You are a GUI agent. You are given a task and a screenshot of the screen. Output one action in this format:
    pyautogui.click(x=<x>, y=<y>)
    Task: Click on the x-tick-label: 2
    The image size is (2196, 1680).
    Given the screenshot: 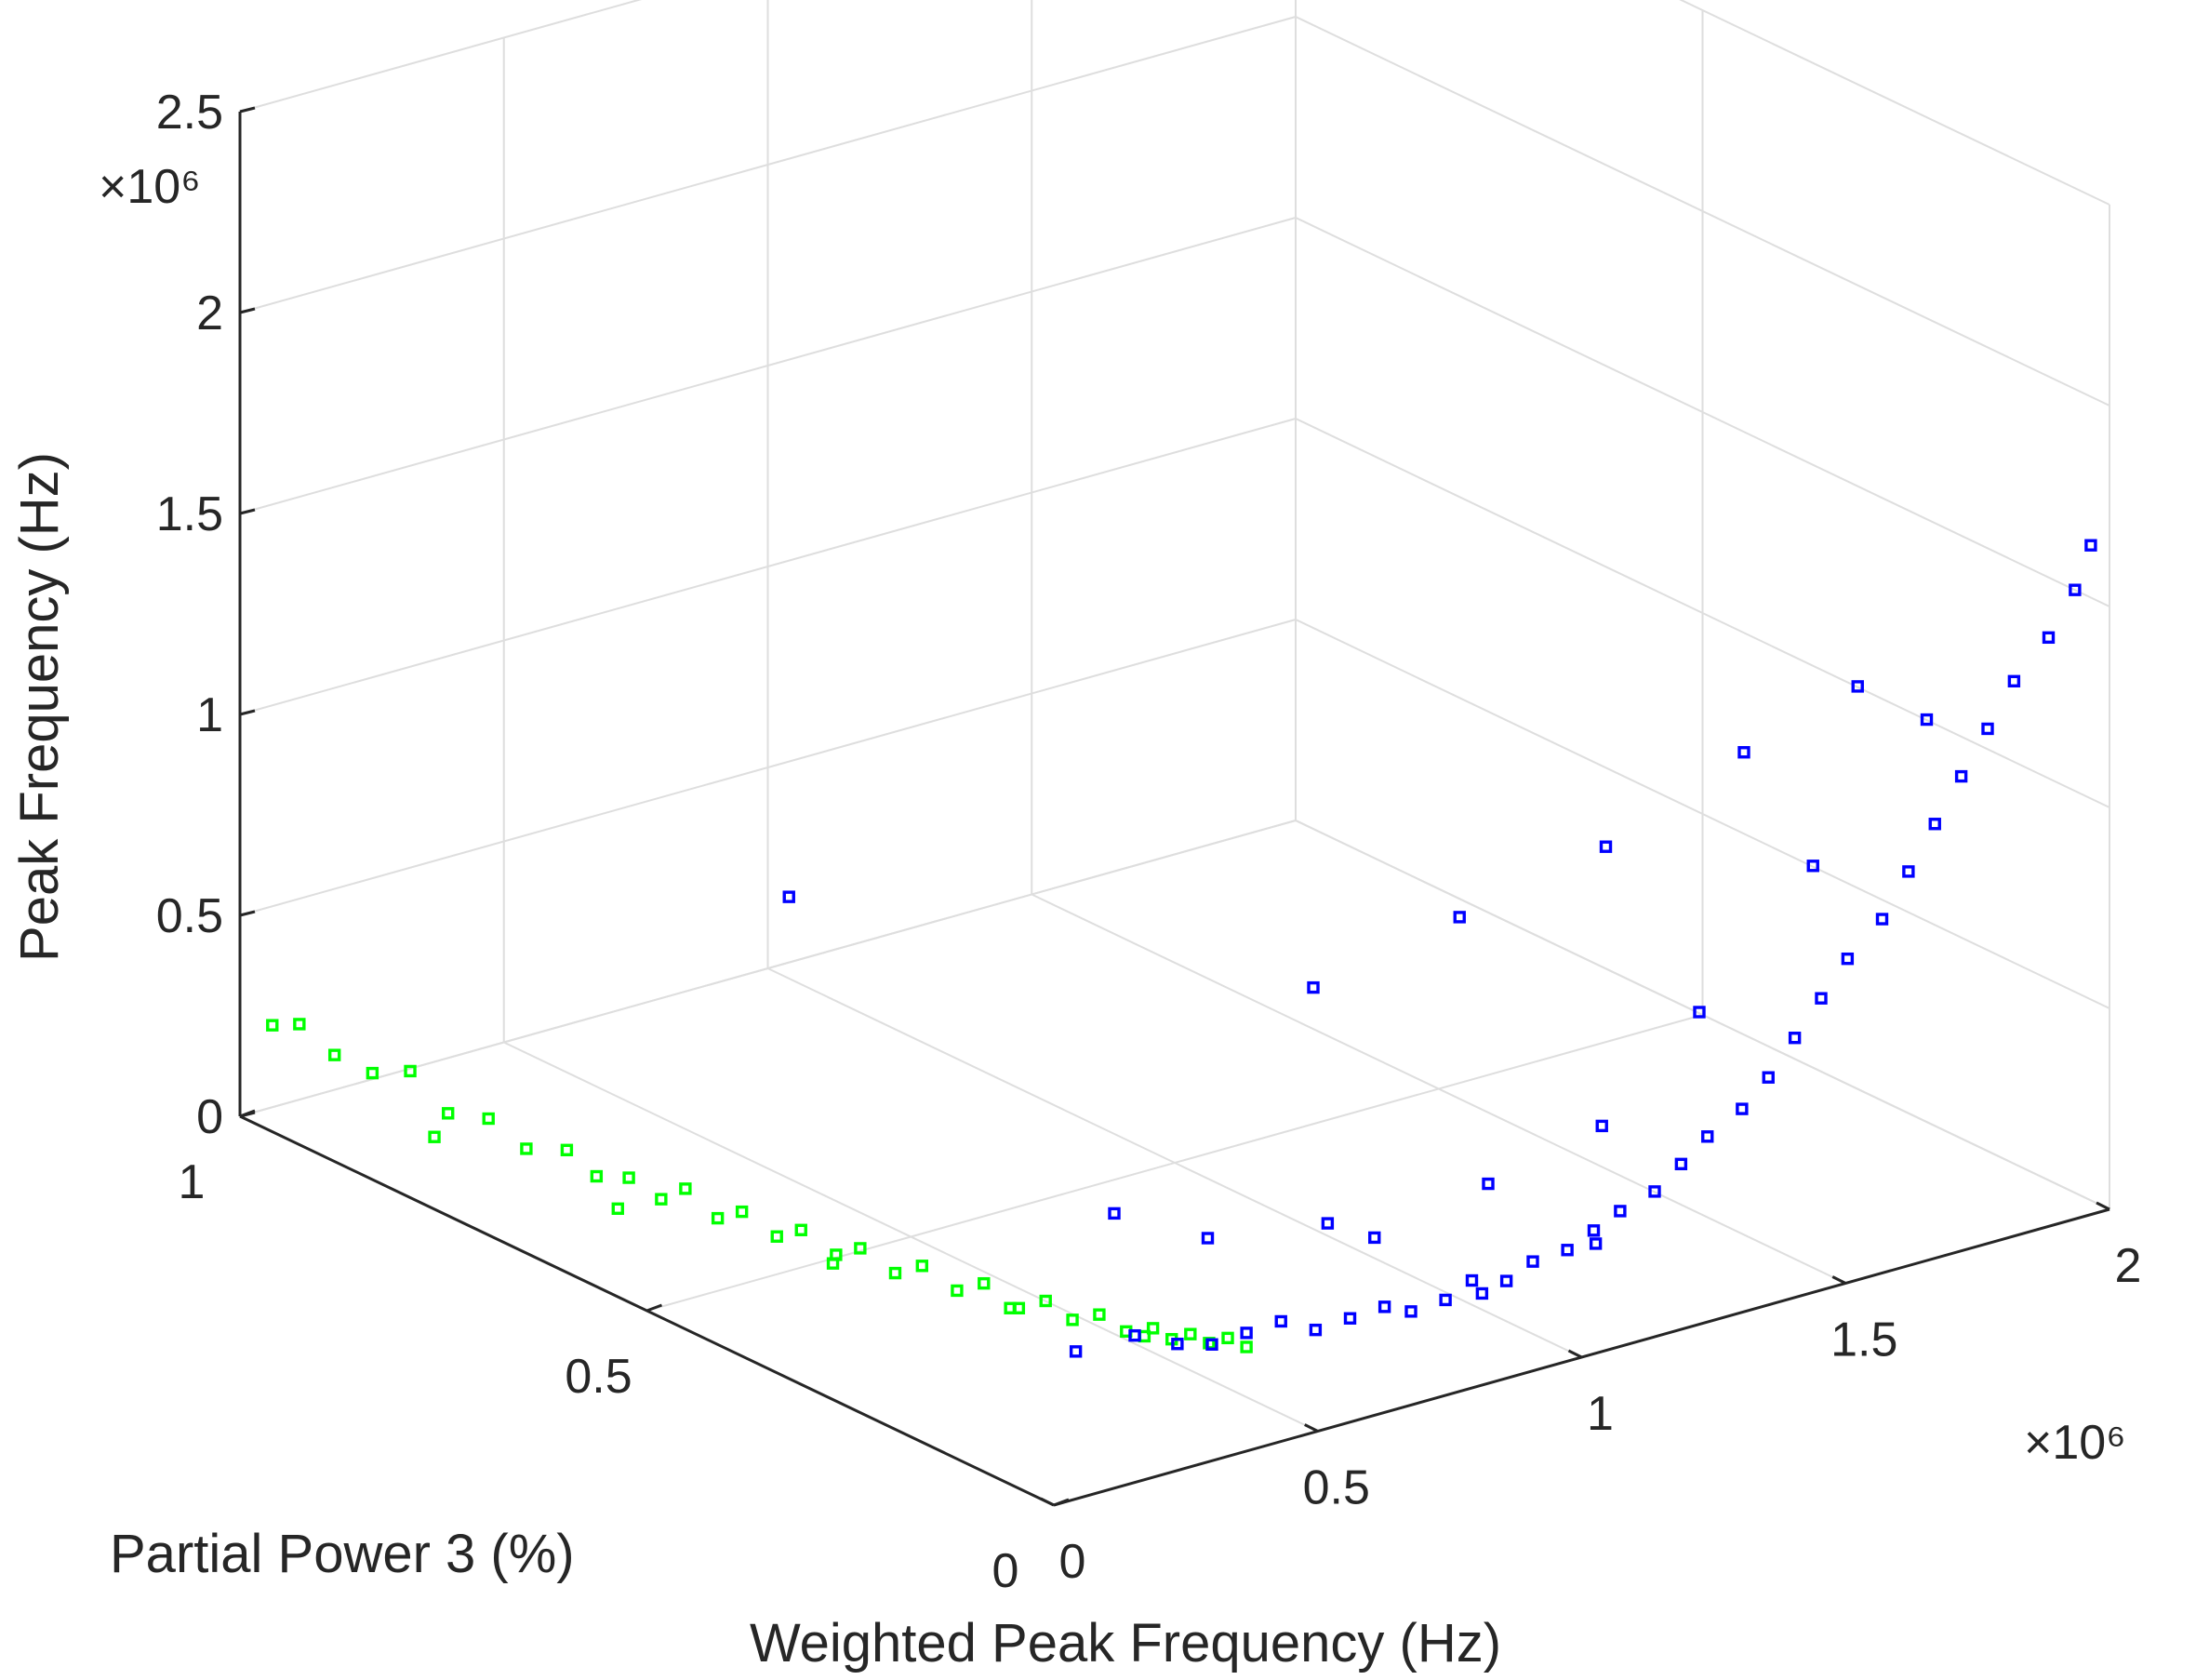 What is the action you would take?
    pyautogui.click(x=2128, y=1266)
    